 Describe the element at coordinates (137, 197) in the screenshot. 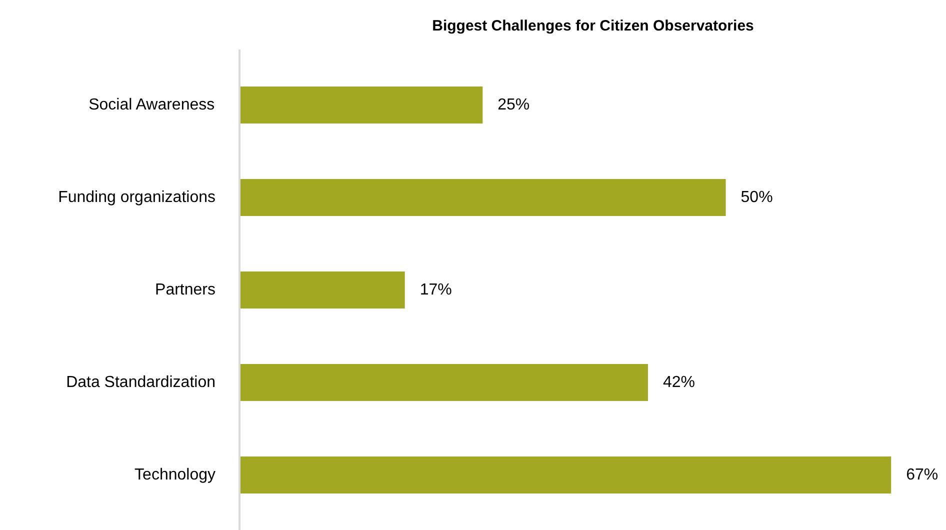

I see `y-tick-label: Funding organizations` at that location.